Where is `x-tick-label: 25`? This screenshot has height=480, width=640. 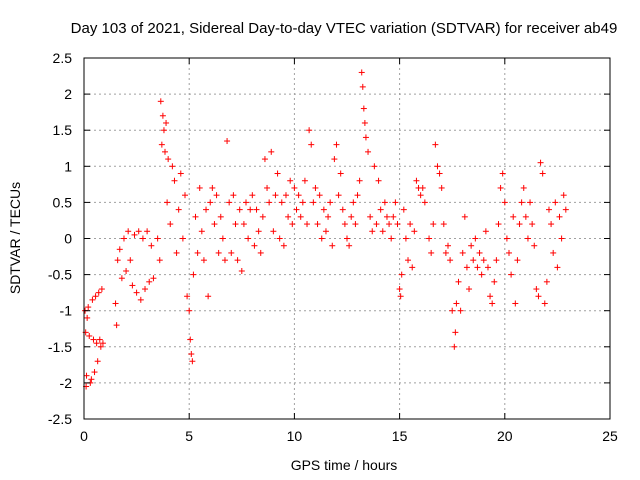
x-tick-label: 25 is located at coordinates (610, 436).